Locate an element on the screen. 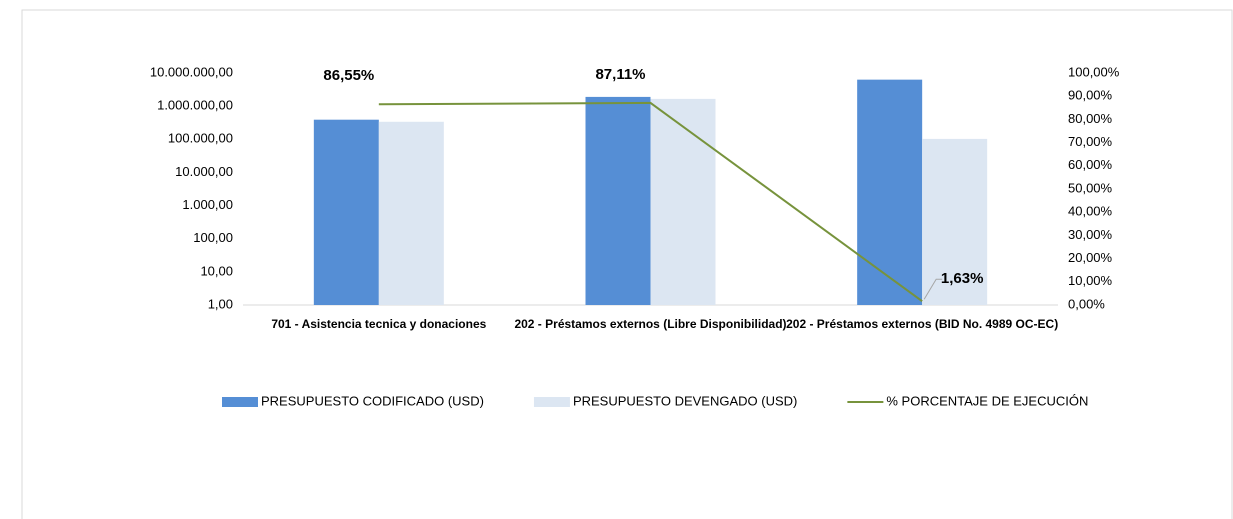 The width and height of the screenshot is (1233, 519). y-tick-label: 10,00 is located at coordinates (216, 270).